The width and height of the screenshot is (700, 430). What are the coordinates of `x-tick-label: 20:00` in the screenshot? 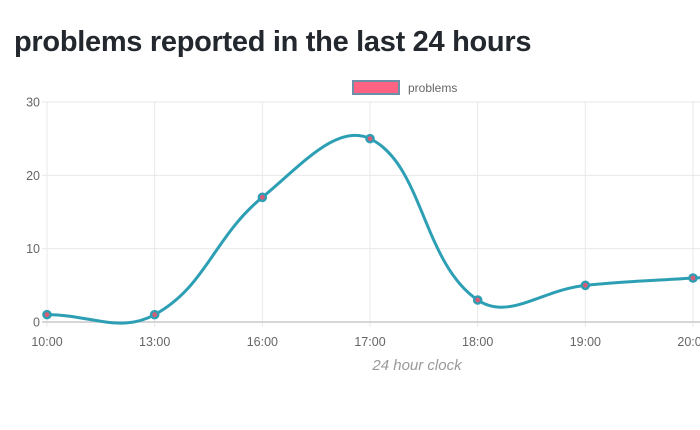 It's located at (688, 342).